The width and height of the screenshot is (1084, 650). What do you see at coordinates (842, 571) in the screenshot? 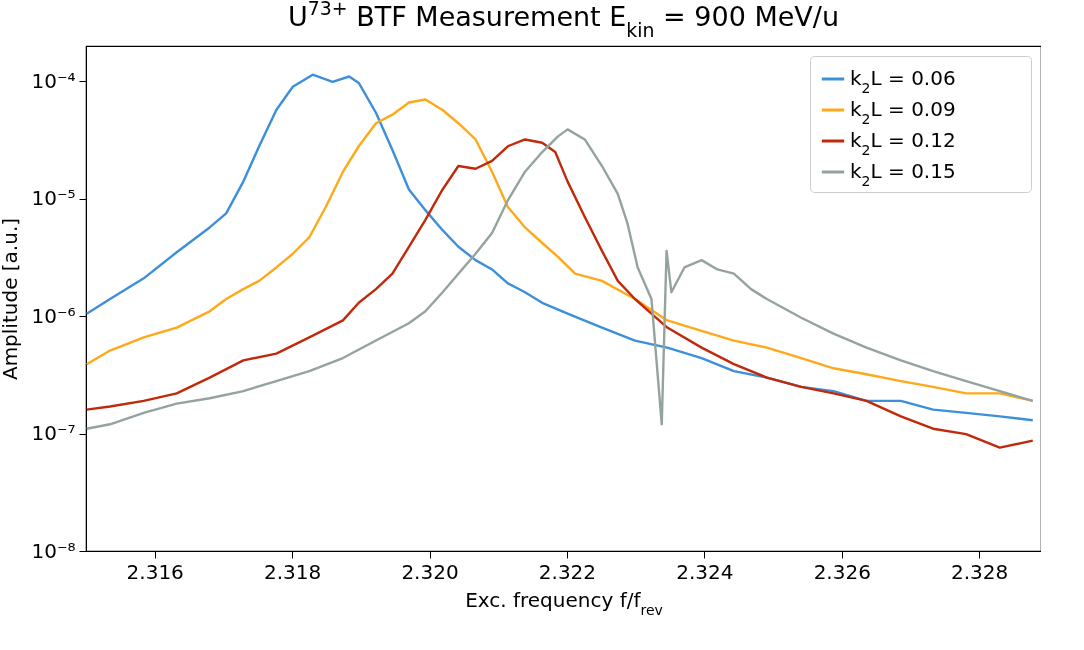
I see `x-tick-label: 2.326` at bounding box center [842, 571].